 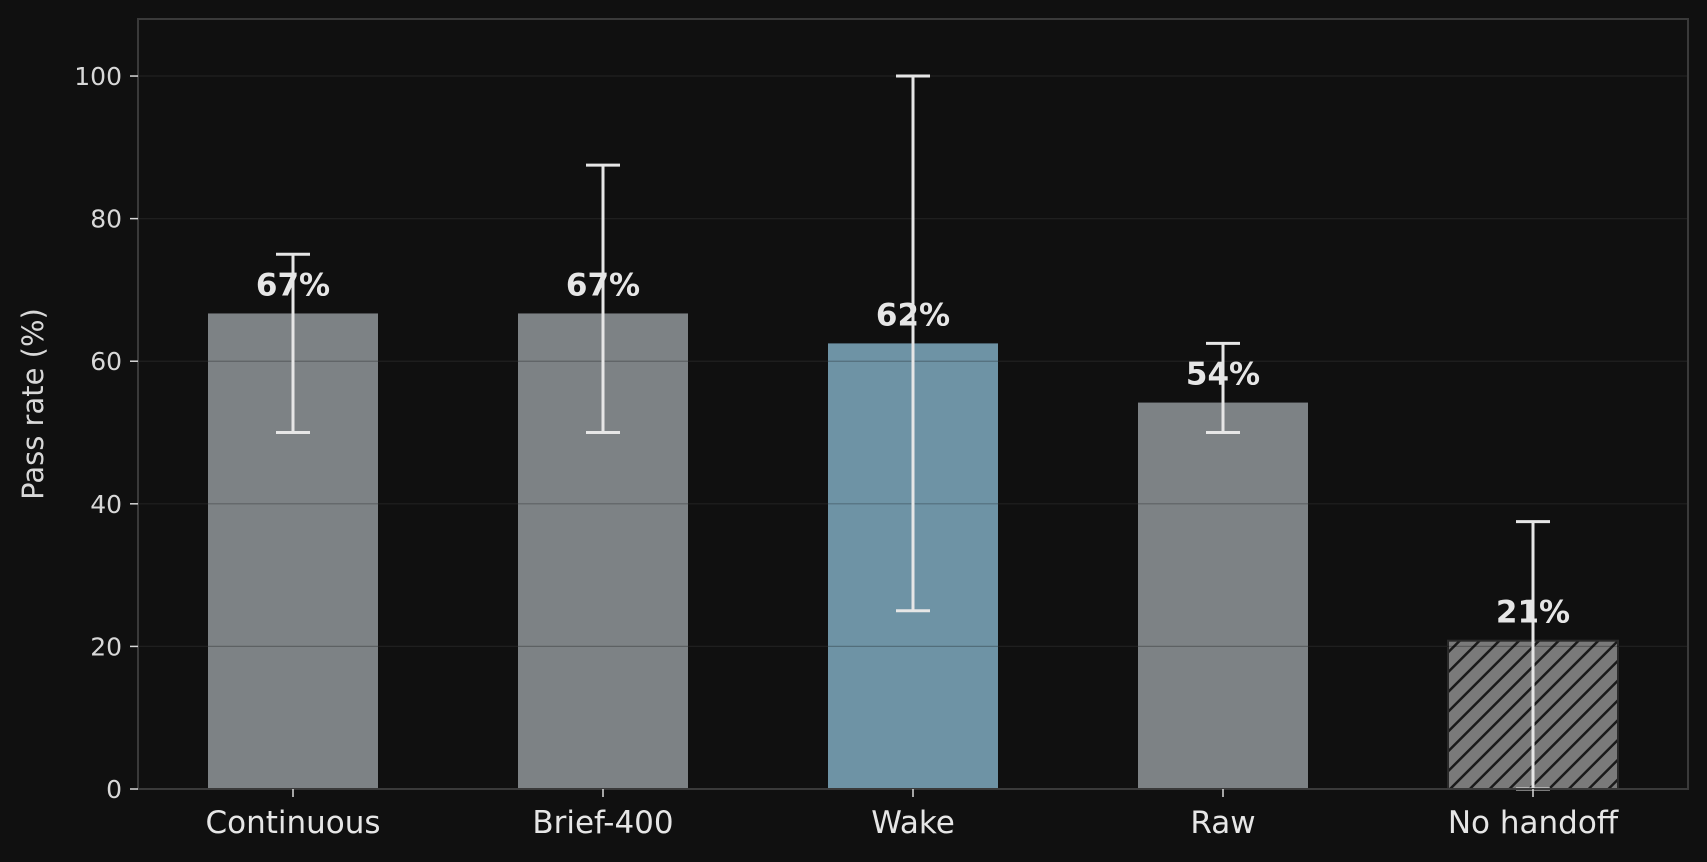 I want to click on x-tick-label: Brief-400, so click(x=602, y=823).